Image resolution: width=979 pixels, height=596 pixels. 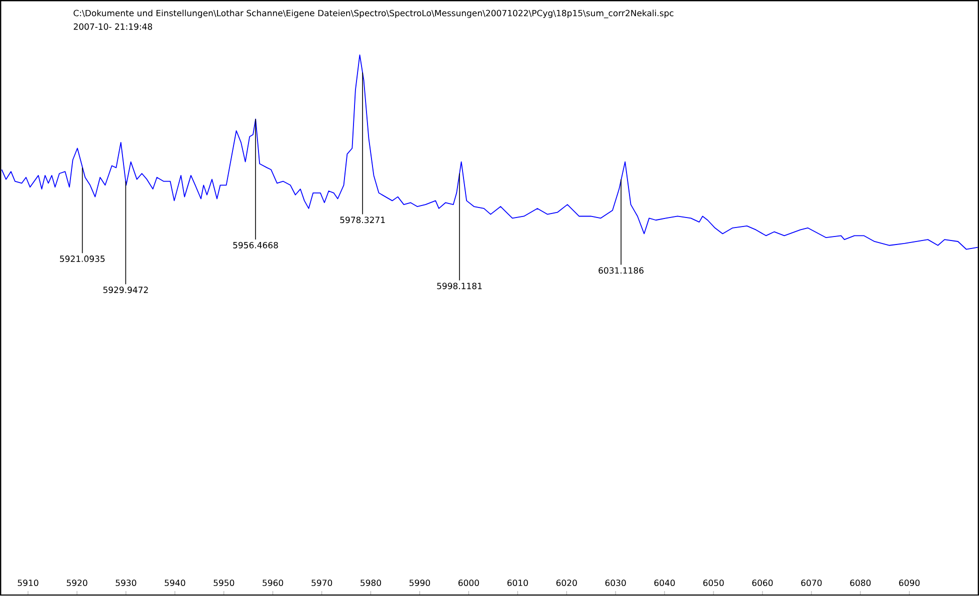 I want to click on x-tick-label: 6090, so click(x=909, y=583).